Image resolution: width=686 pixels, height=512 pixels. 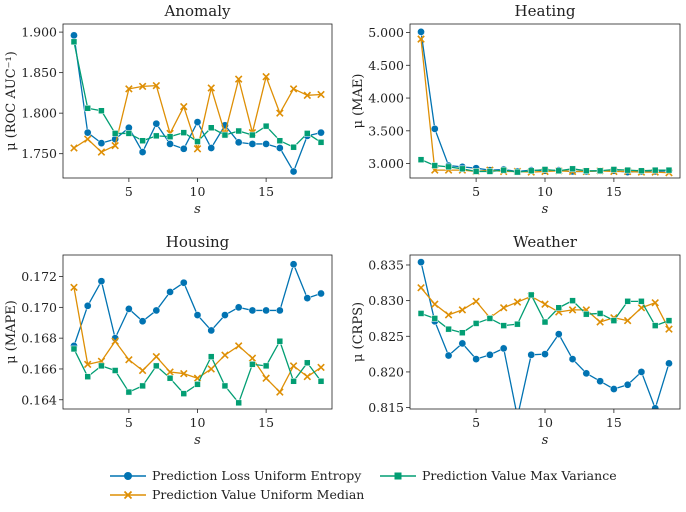 I want to click on series-line-prediction-loss-uniform-entropy, so click(x=545, y=102).